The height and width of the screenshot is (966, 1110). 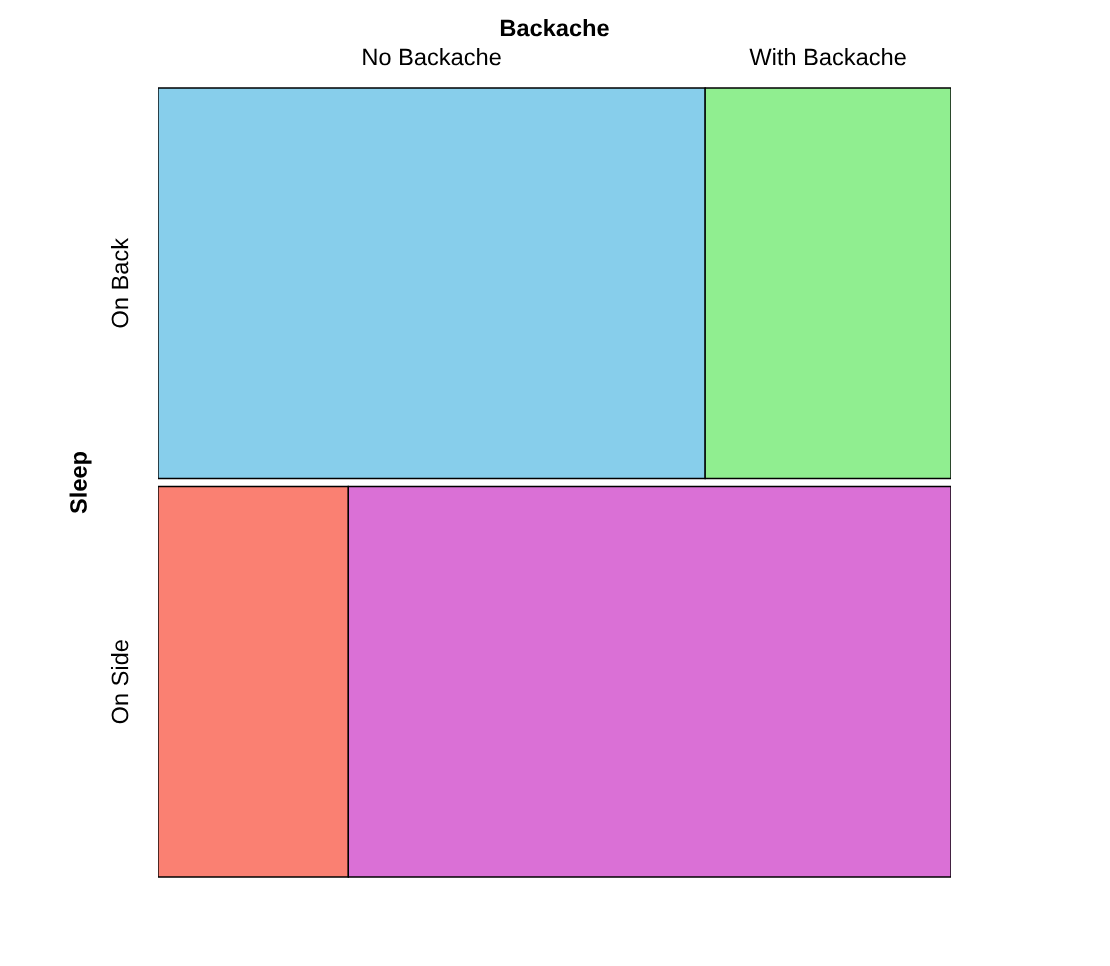 I want to click on y-tick-label: On Side, so click(x=119, y=682).